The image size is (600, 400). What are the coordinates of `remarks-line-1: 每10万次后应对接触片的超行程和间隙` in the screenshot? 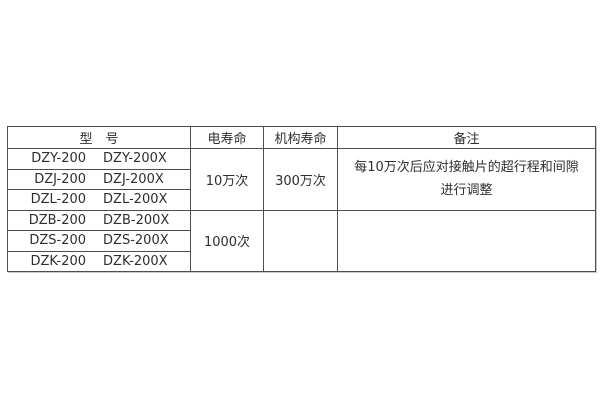 It's located at (466, 168).